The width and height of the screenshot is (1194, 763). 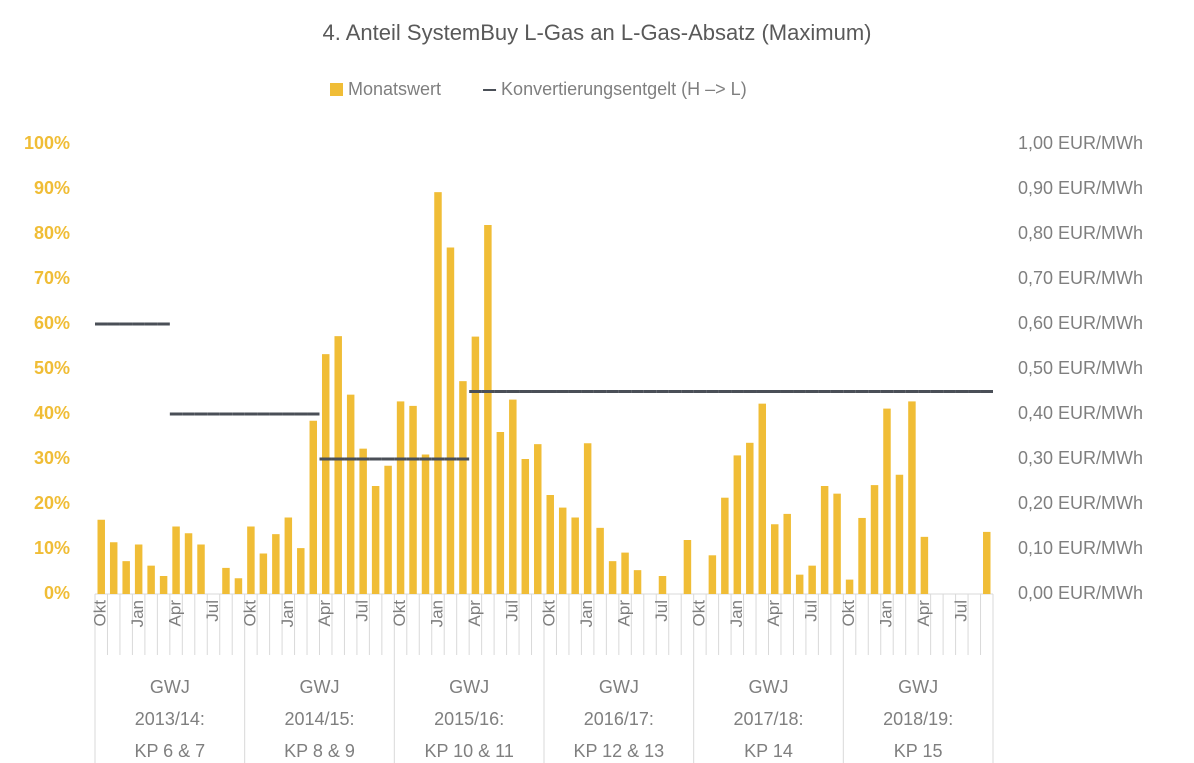 What do you see at coordinates (624, 89) in the screenshot?
I see `legend-label: Konvertierungsentgelt (H –> L)` at bounding box center [624, 89].